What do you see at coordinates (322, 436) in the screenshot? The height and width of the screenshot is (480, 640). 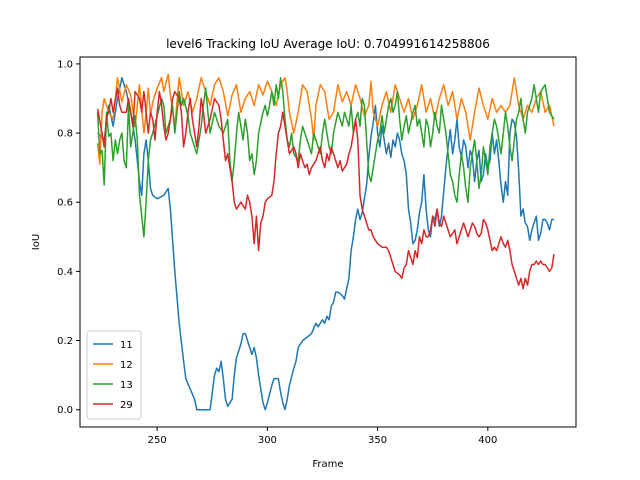 I see `x-axis: 250 300 350 400` at bounding box center [322, 436].